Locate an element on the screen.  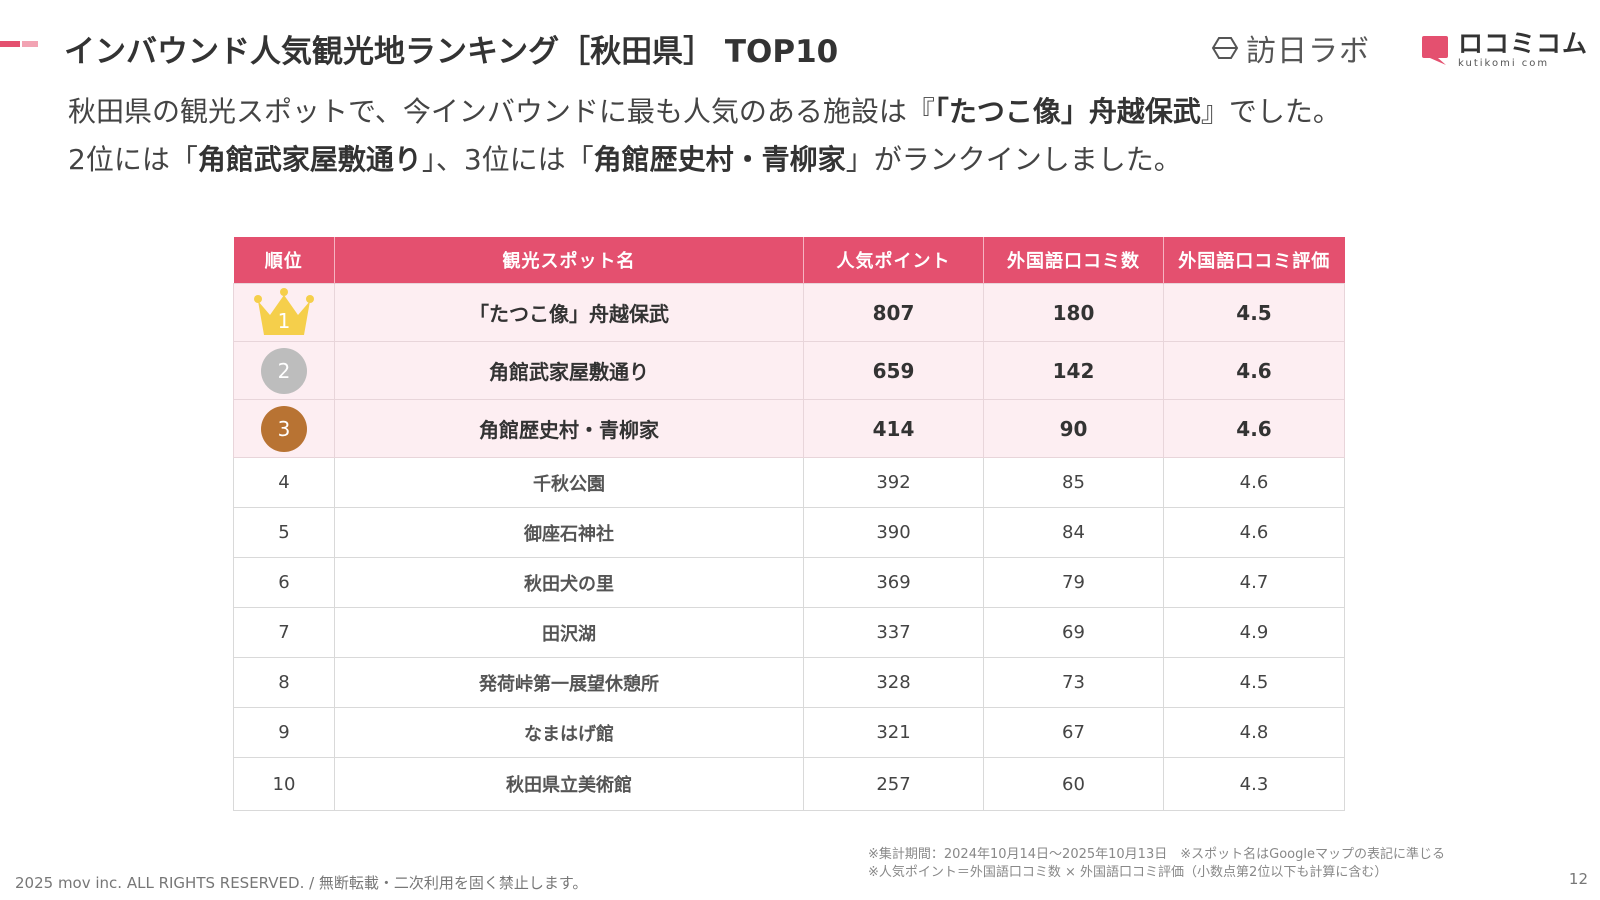
rank-cell: 3 is located at coordinates (284, 428).